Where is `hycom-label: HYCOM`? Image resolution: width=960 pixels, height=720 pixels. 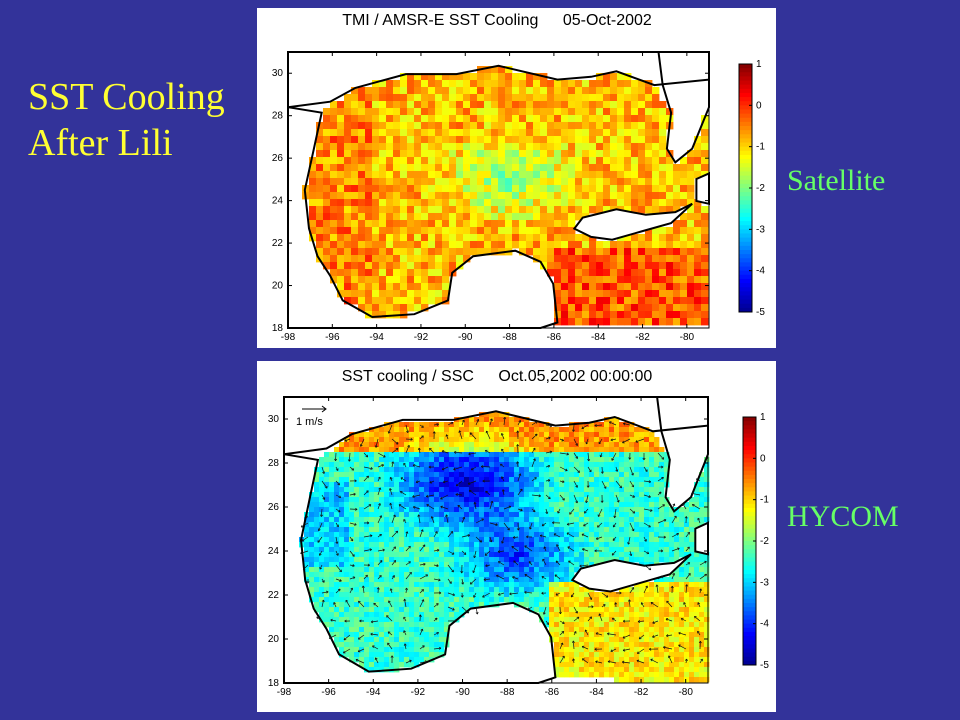 hycom-label: HYCOM is located at coordinates (843, 516).